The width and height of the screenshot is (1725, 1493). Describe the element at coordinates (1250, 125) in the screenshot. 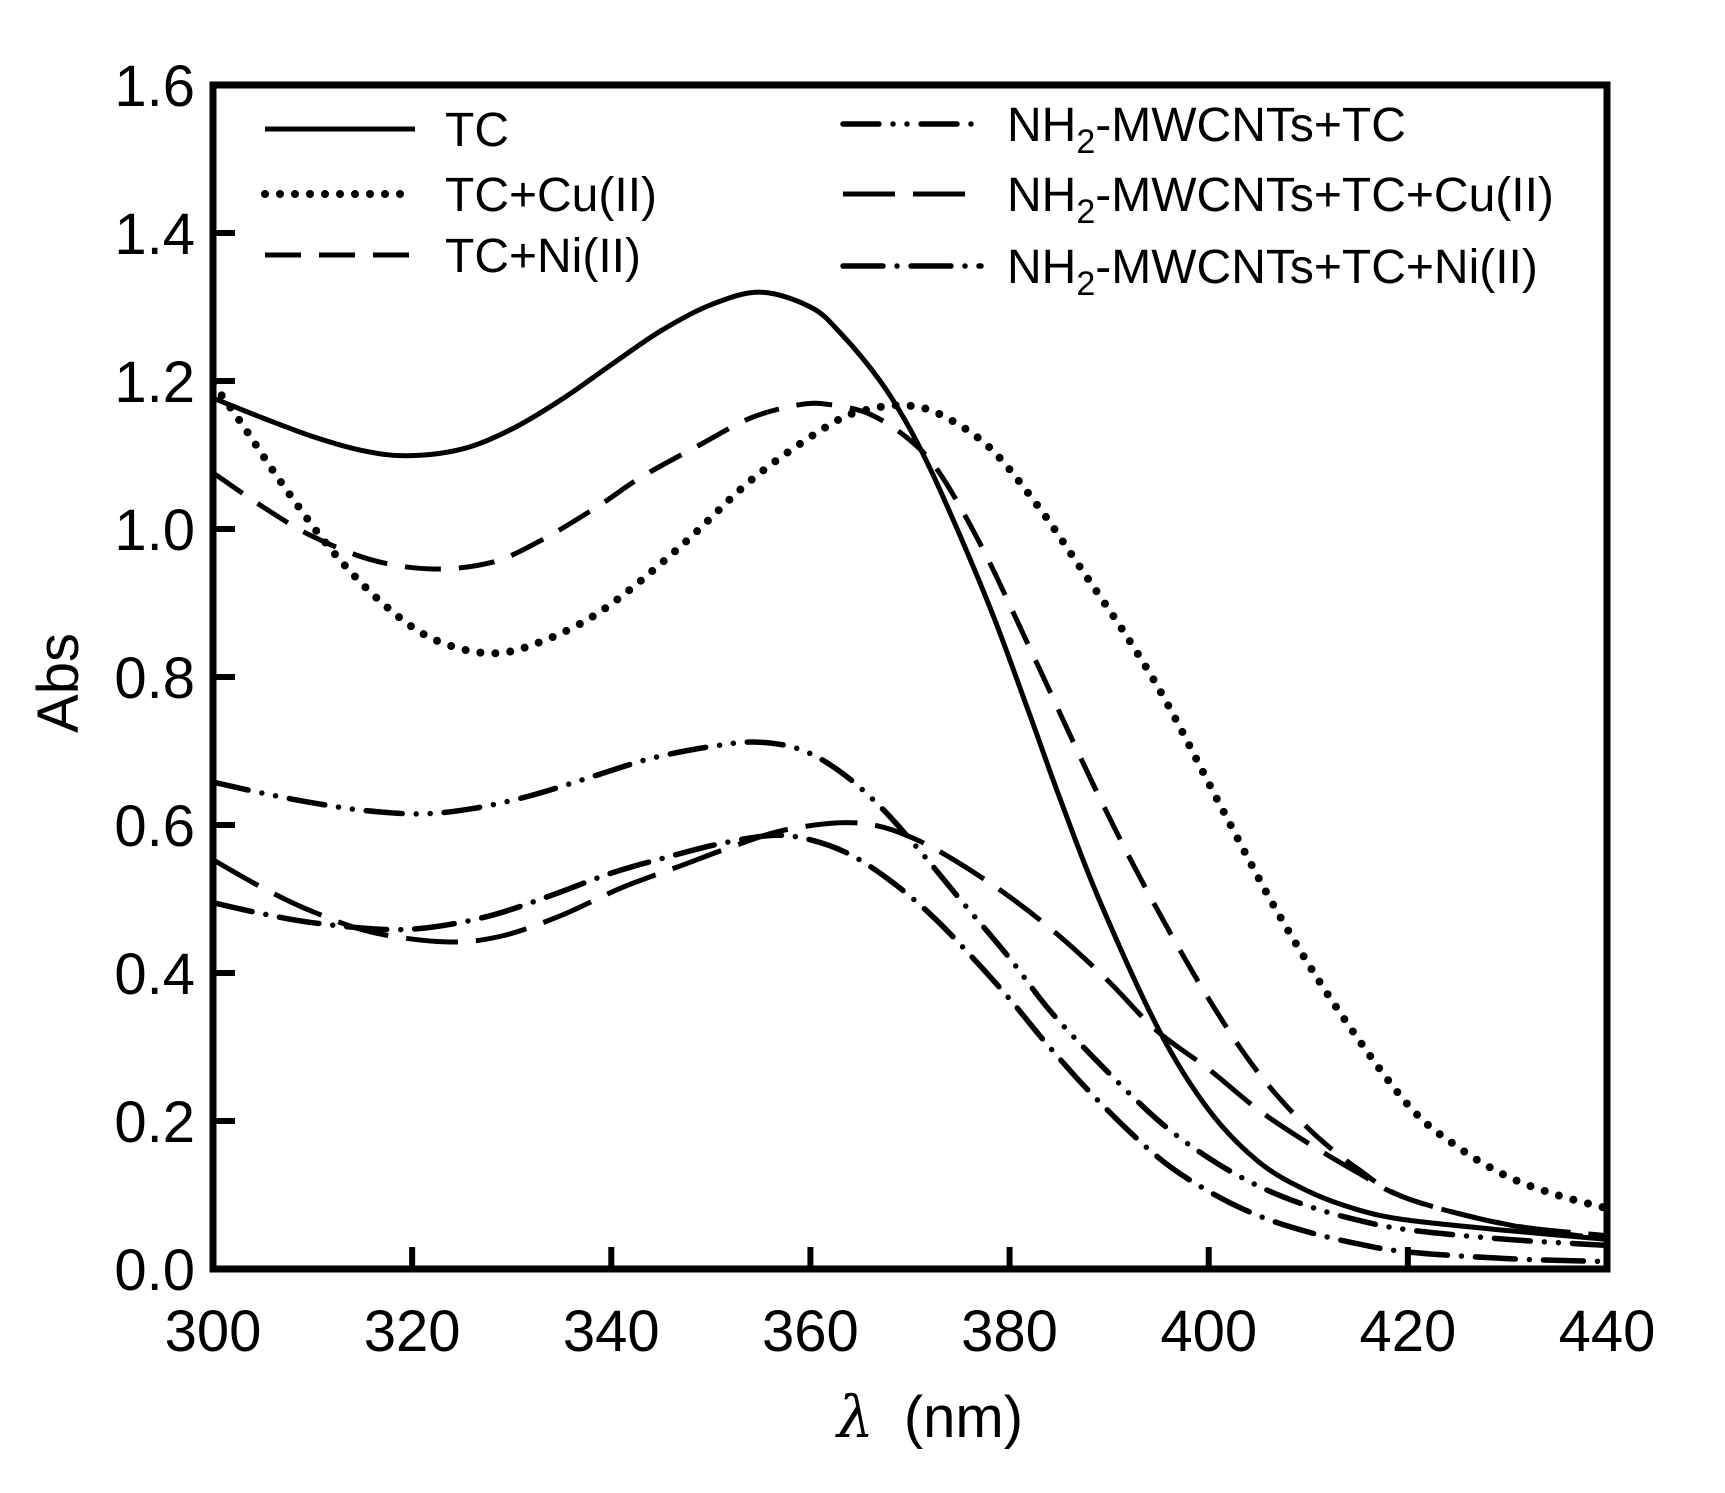

I see `legend-label-rest: -MWCNTs+TC` at that location.